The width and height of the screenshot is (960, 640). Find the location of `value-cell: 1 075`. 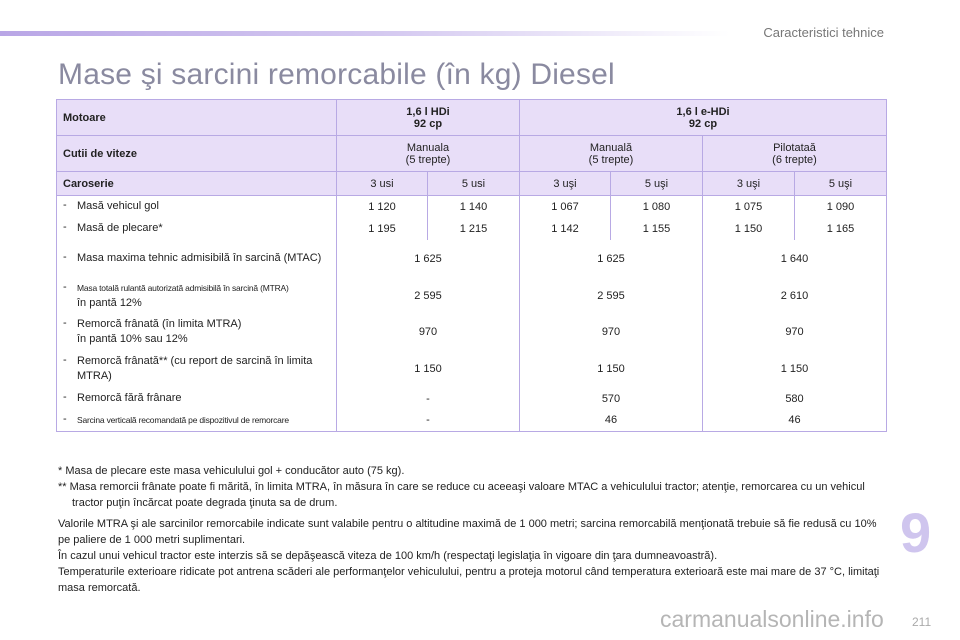

value-cell: 1 075 is located at coordinates (748, 206).